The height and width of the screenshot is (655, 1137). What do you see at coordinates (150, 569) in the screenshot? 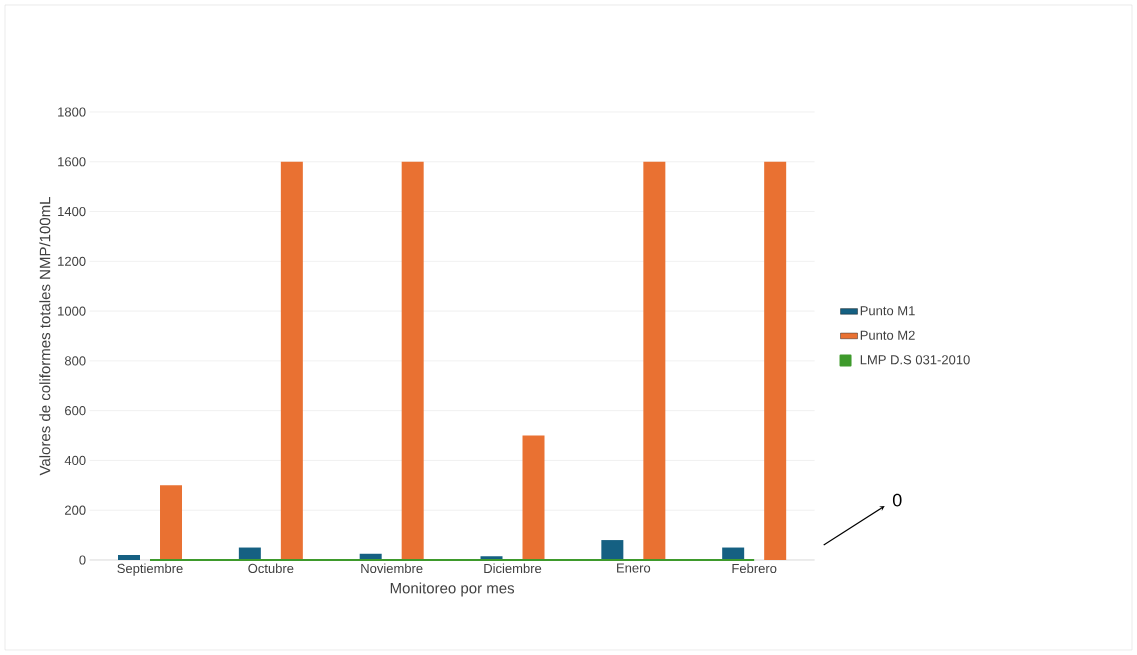
I see `x-tick-label: Septiembre` at bounding box center [150, 569].